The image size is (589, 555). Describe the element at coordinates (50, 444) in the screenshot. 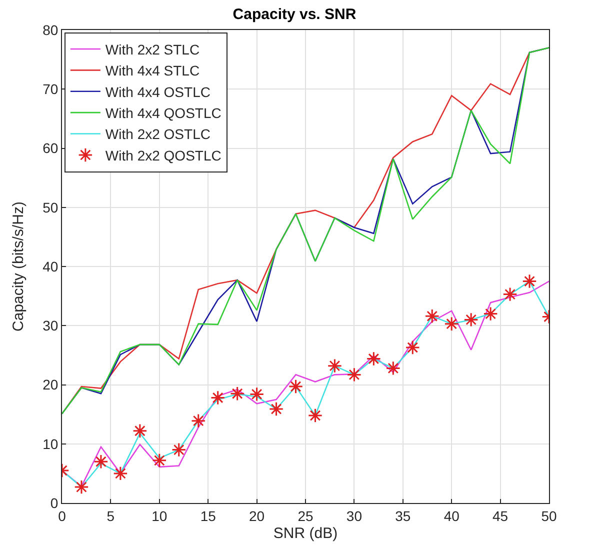

I see `y-tick-label: 10` at that location.